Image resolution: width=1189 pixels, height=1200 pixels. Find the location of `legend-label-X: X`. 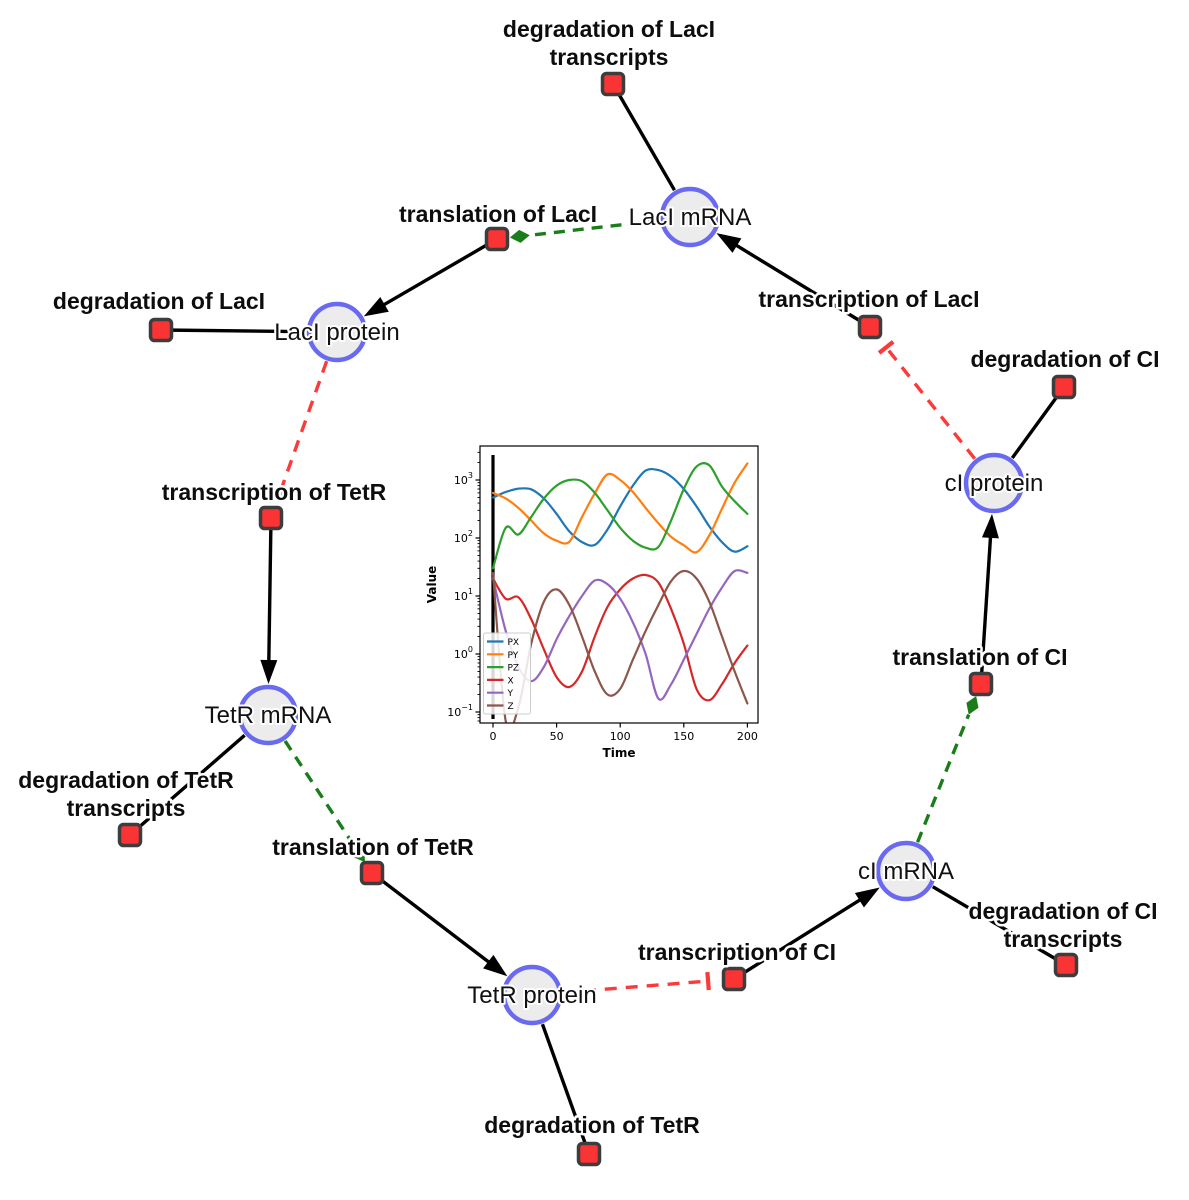

legend-label-X: X is located at coordinates (511, 681).